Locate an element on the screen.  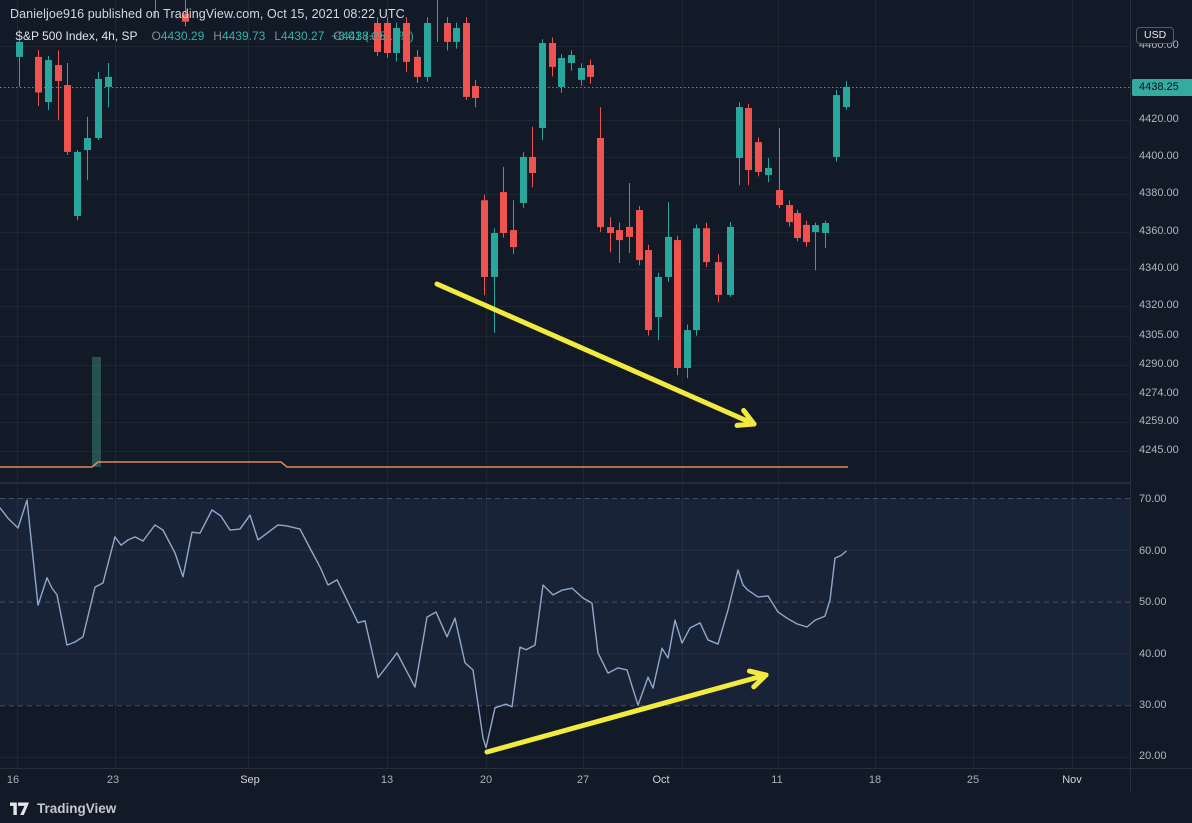
price-axis-label: 4340.00 is located at coordinates (1159, 268).